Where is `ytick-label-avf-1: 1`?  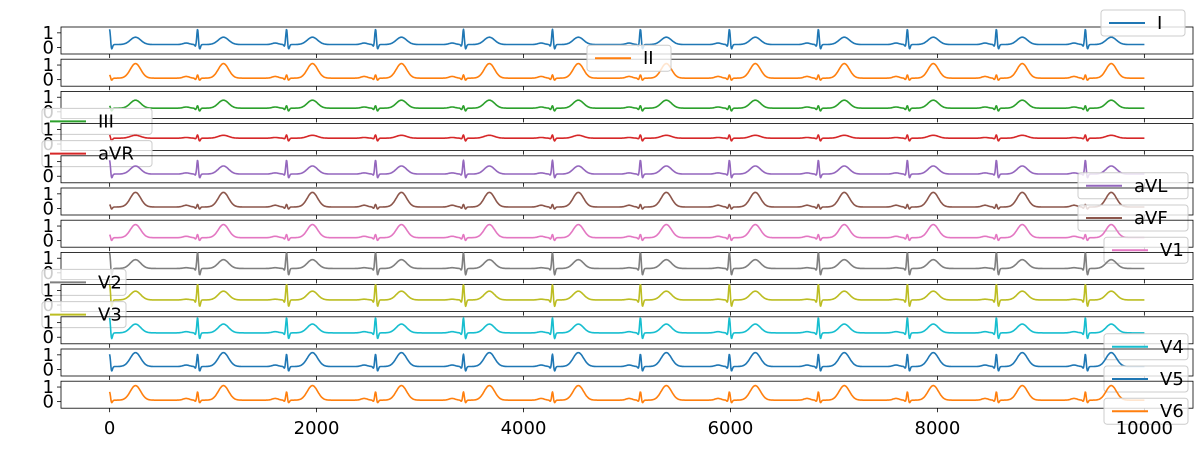 ytick-label-avf-1: 1 is located at coordinates (48, 194).